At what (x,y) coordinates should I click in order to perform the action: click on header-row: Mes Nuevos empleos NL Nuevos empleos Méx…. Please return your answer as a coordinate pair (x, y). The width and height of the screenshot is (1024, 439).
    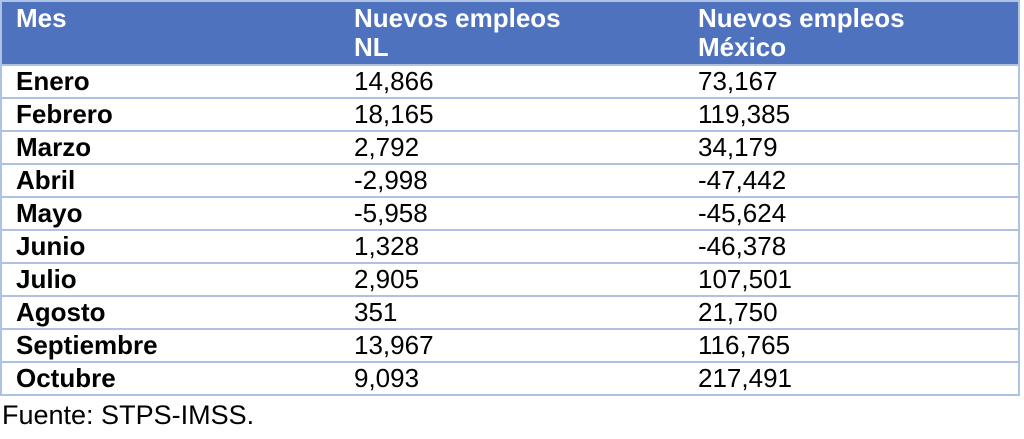
    Looking at the image, I should click on (510, 33).